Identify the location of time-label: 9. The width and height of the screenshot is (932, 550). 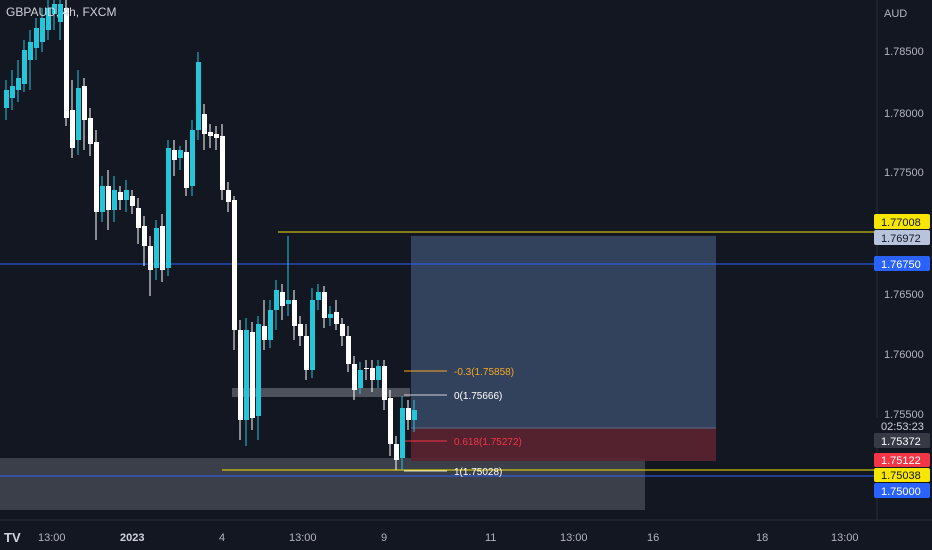
(384, 538).